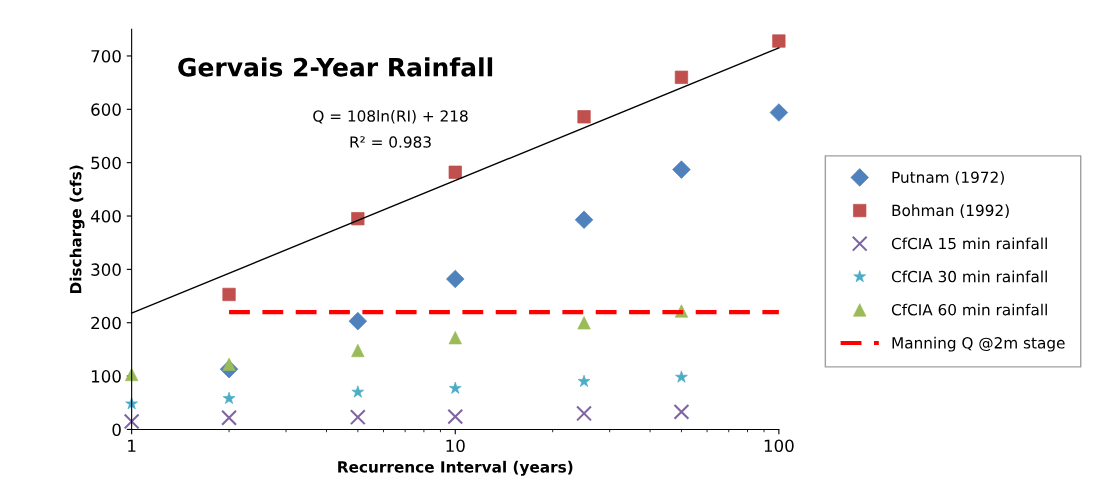 Image resolution: width=1097 pixels, height=488 pixels. I want to click on y-tick-label: 300, so click(106, 269).